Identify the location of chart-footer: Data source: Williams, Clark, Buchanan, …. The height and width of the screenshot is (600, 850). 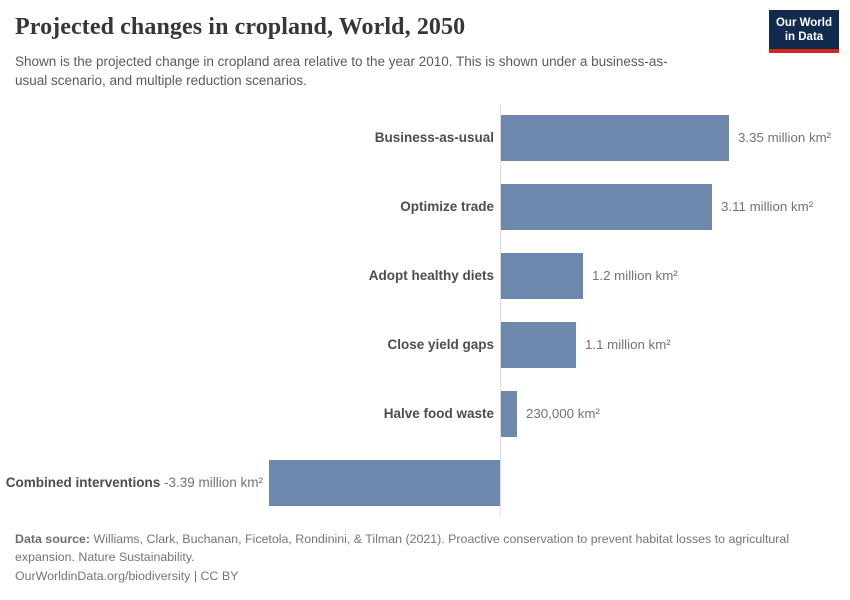
(419, 558).